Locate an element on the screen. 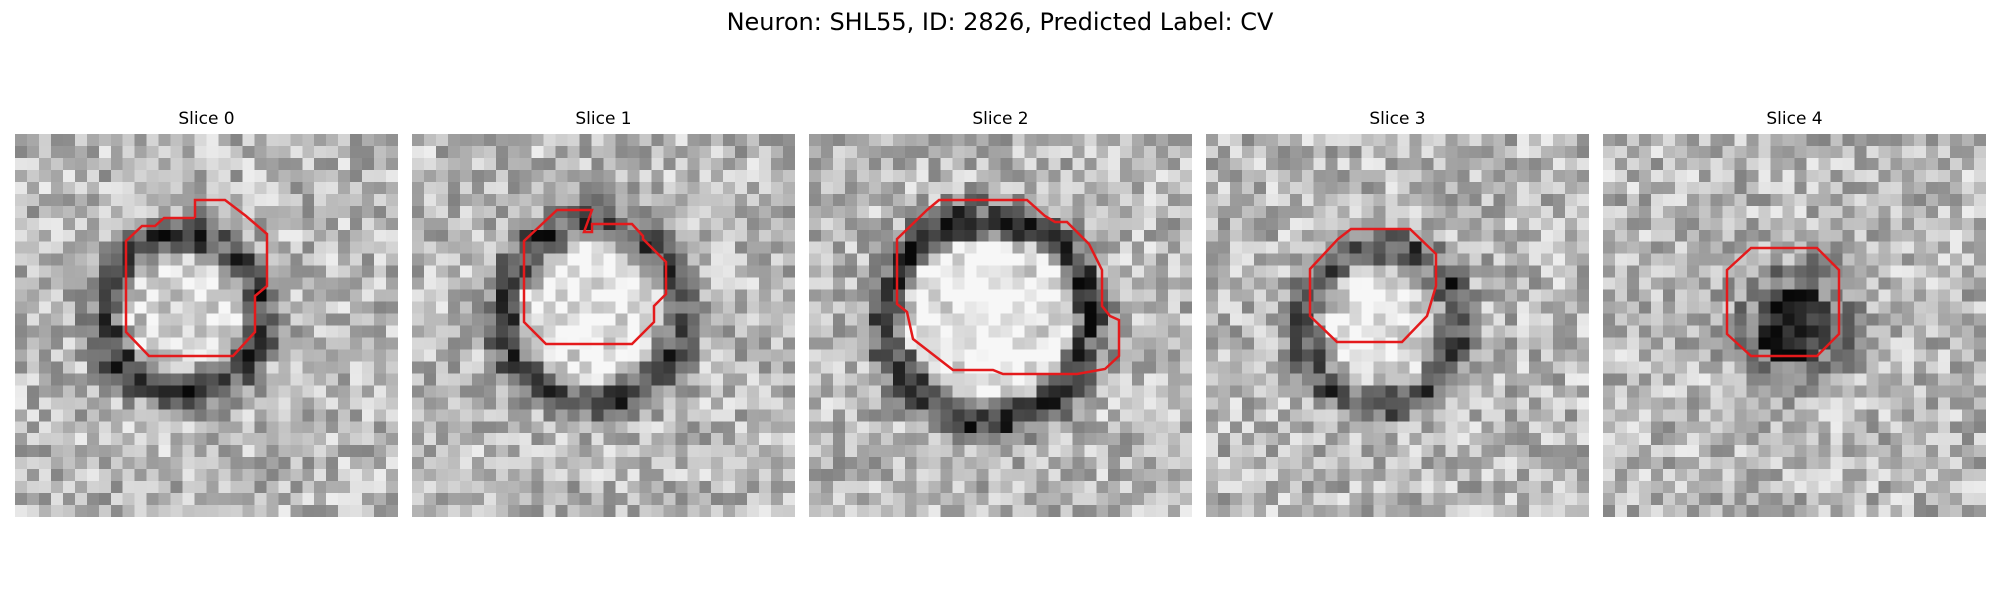  slice-panel-2: Slice 2 is located at coordinates (1000, 312).